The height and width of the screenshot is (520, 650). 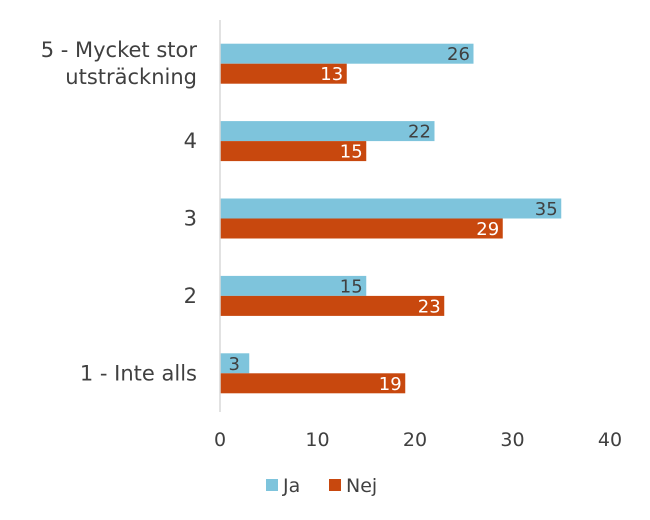 What do you see at coordinates (390, 384) in the screenshot?
I see `data-label-nej-4: 19` at bounding box center [390, 384].